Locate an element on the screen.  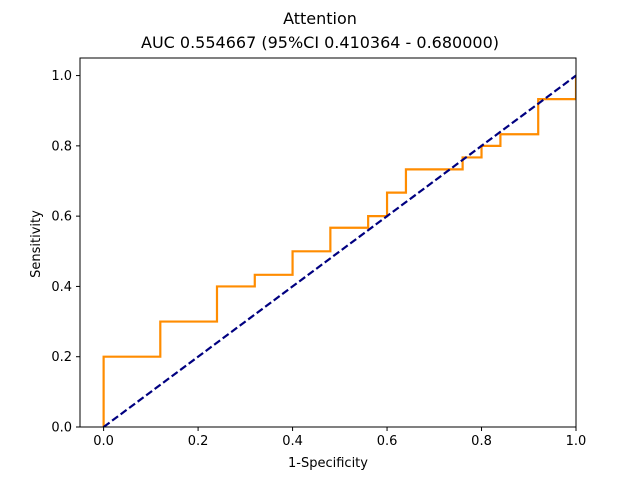
x-axis-label: 1-Specificity is located at coordinates (328, 463).